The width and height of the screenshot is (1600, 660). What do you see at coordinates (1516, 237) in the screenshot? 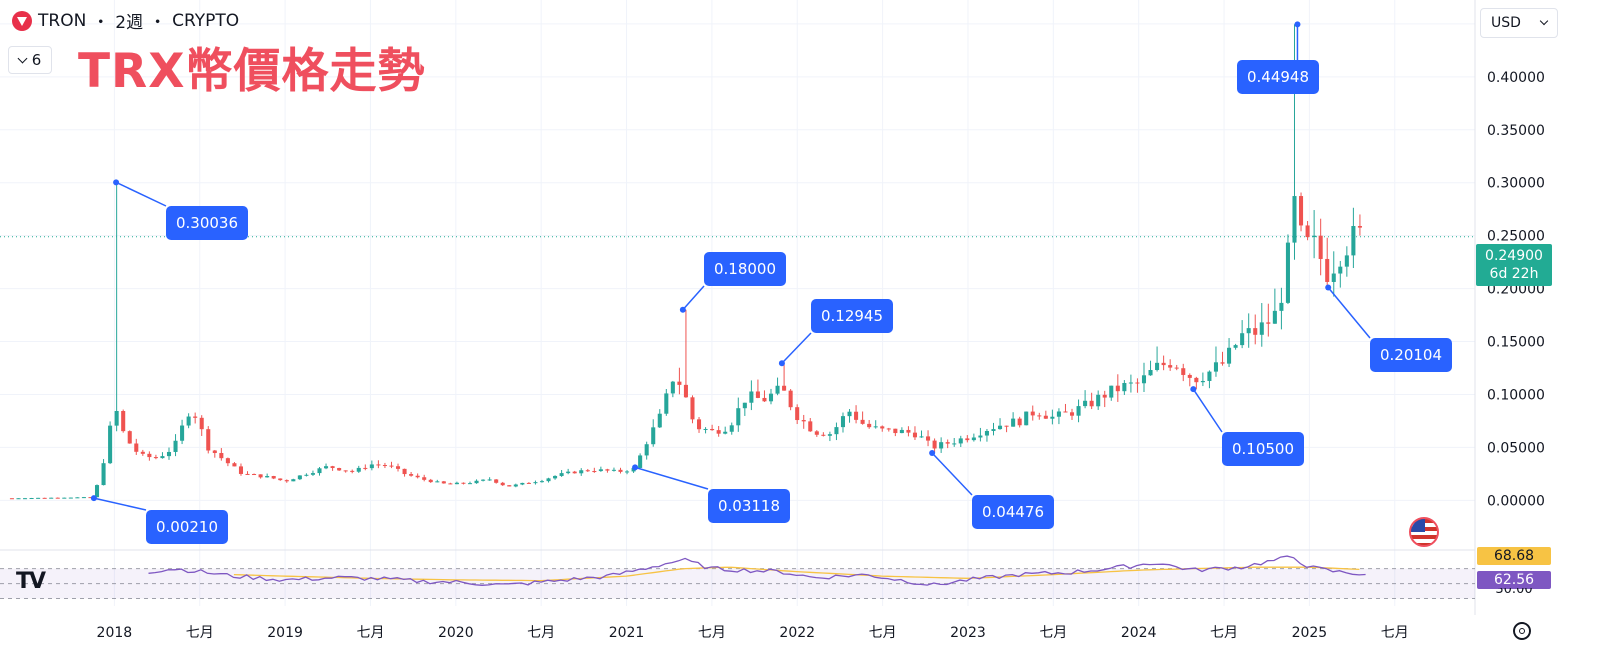
I see `price-tick-label: 0.25000` at bounding box center [1516, 237].